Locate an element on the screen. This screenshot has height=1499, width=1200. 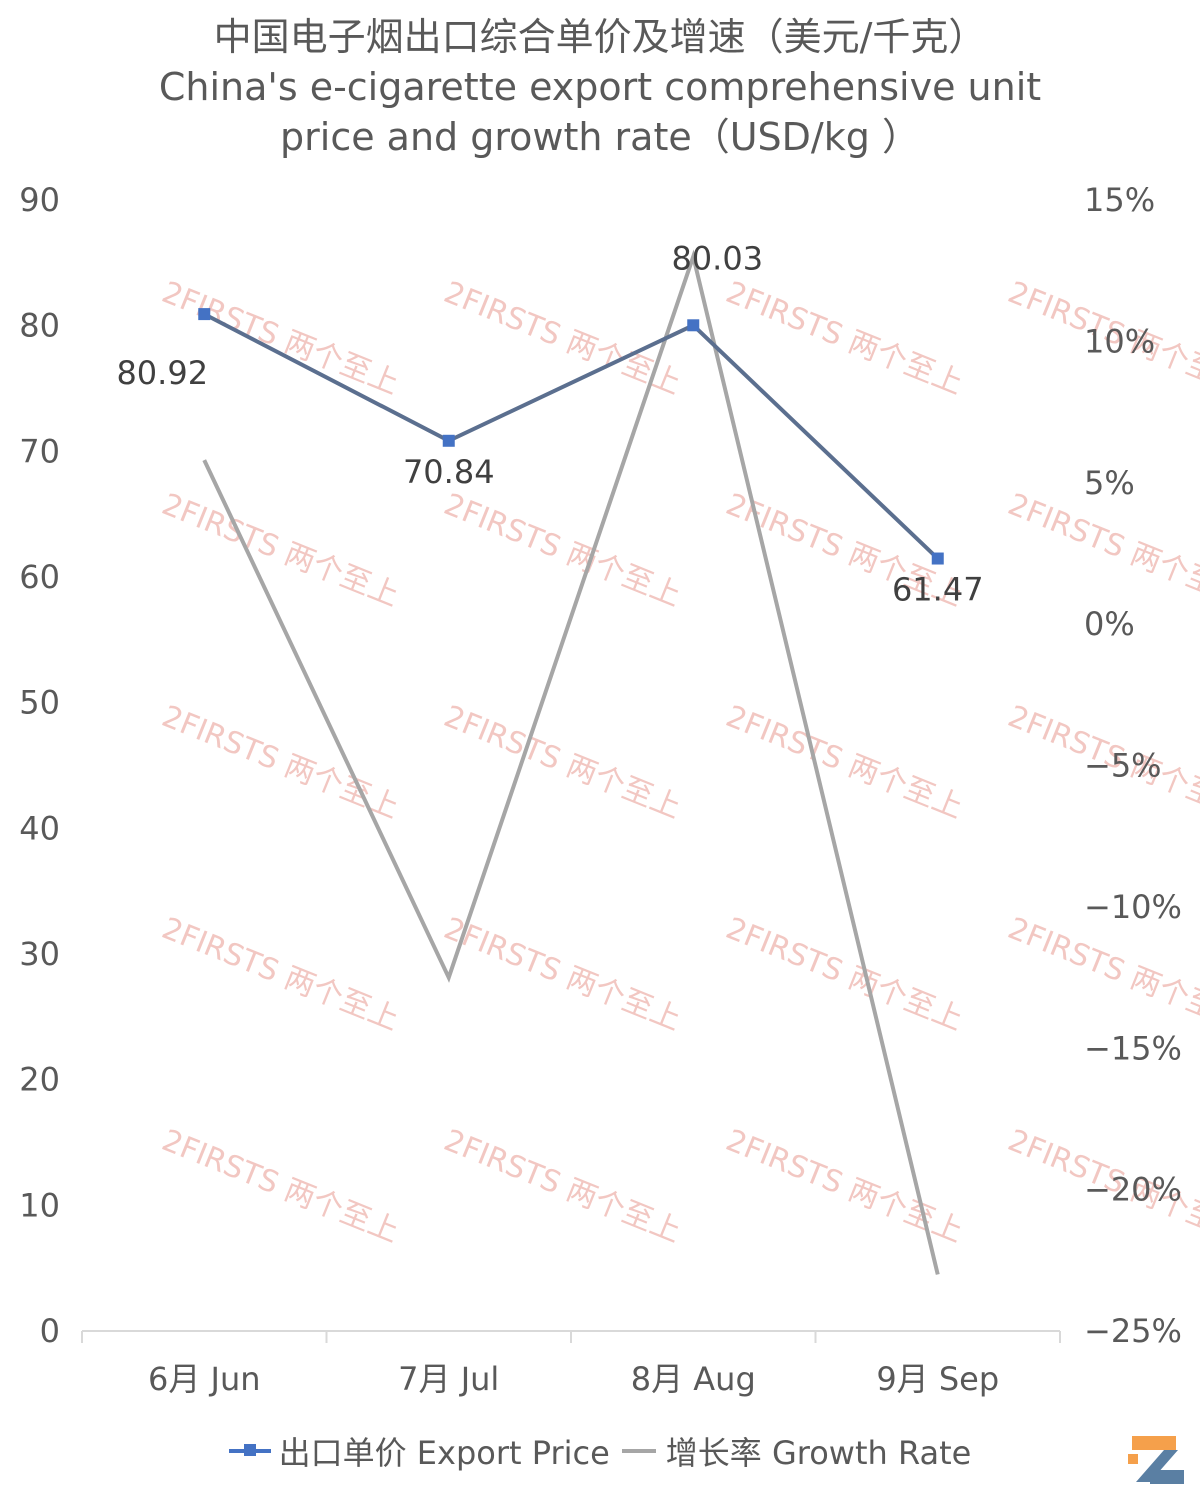
watermark-3-3: 2FIRSTS 两个至上 is located at coordinates (1101, 974).